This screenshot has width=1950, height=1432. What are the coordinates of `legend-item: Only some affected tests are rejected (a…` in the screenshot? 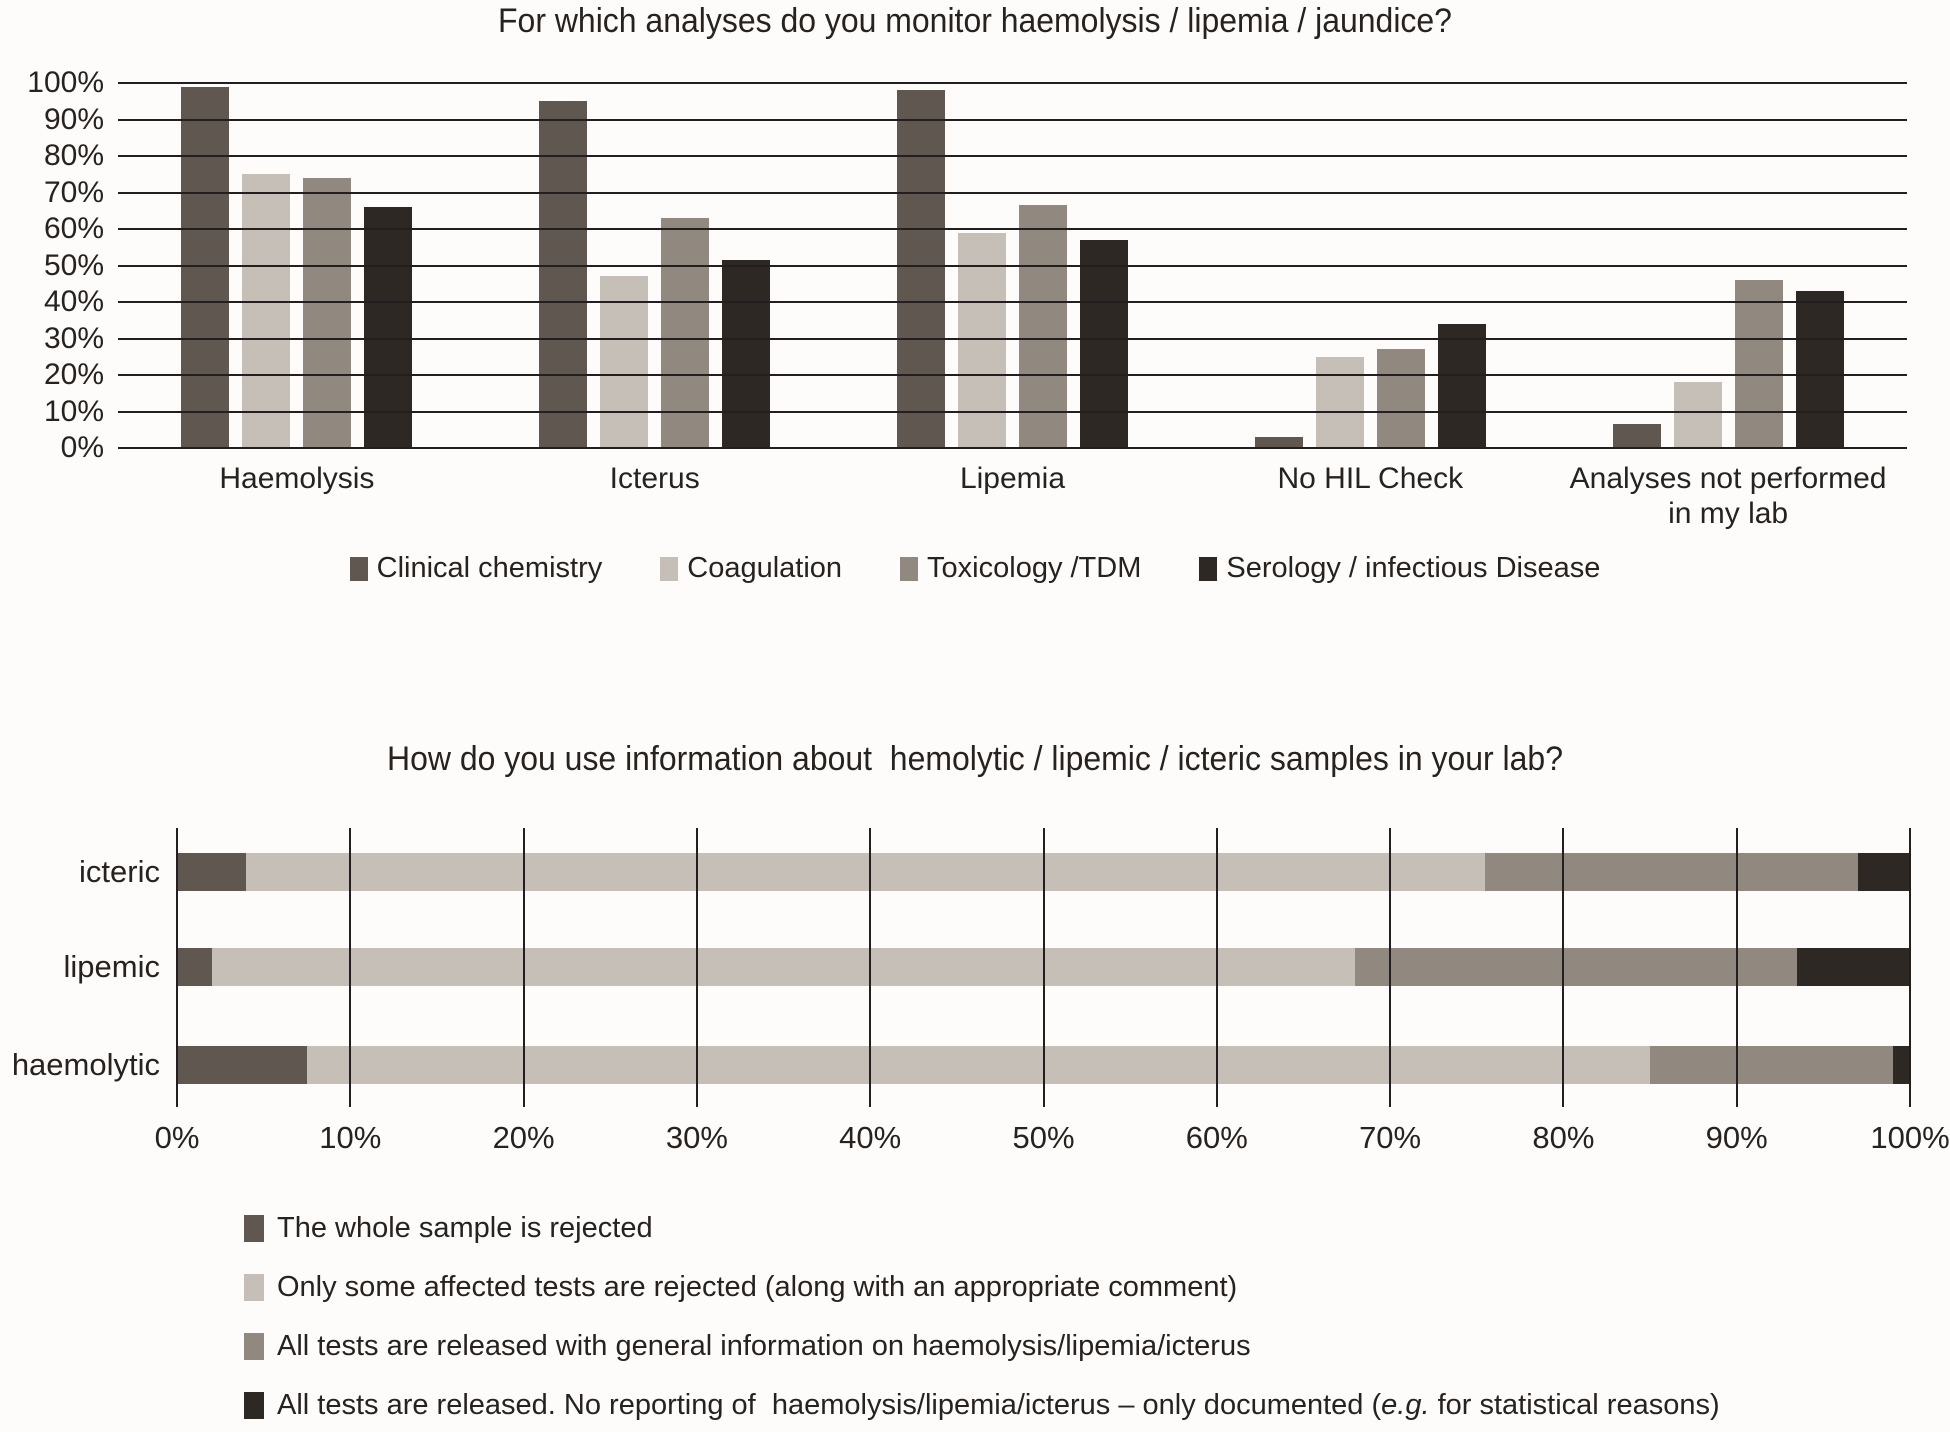 It's located at (982, 1287).